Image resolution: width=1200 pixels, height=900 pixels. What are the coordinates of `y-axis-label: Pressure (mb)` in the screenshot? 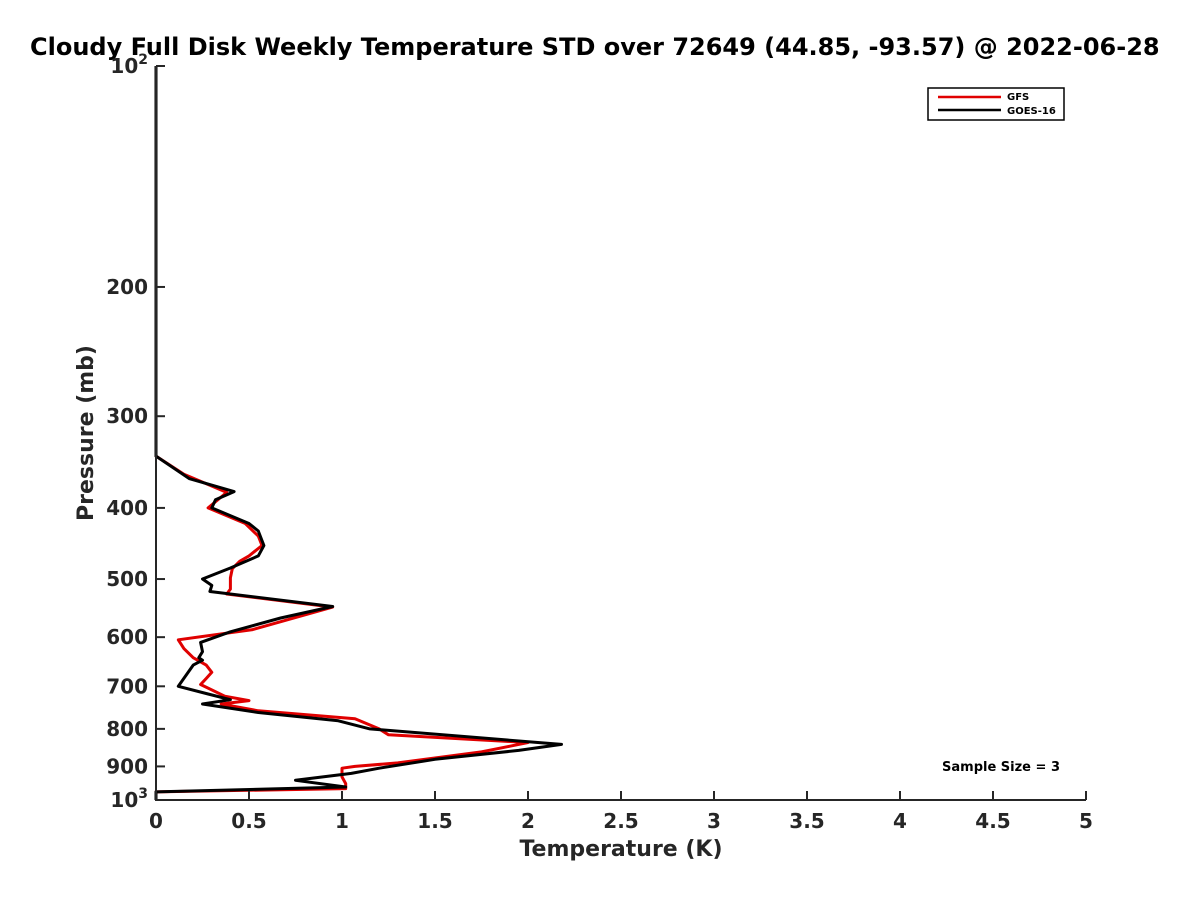 It's located at (86, 433).